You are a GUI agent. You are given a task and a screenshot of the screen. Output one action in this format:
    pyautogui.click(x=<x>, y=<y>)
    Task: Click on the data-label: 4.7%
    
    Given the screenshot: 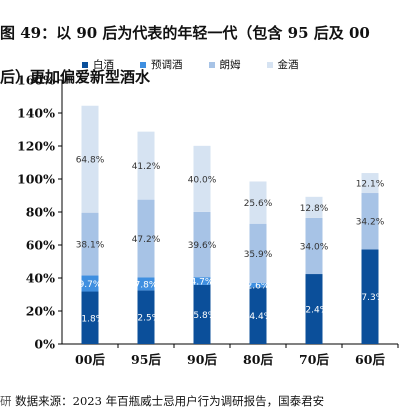 What is the action you would take?
    pyautogui.click(x=202, y=283)
    